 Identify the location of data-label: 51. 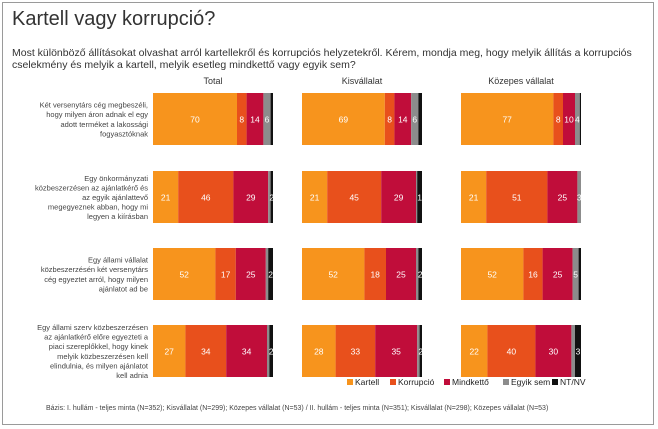
(517, 198).